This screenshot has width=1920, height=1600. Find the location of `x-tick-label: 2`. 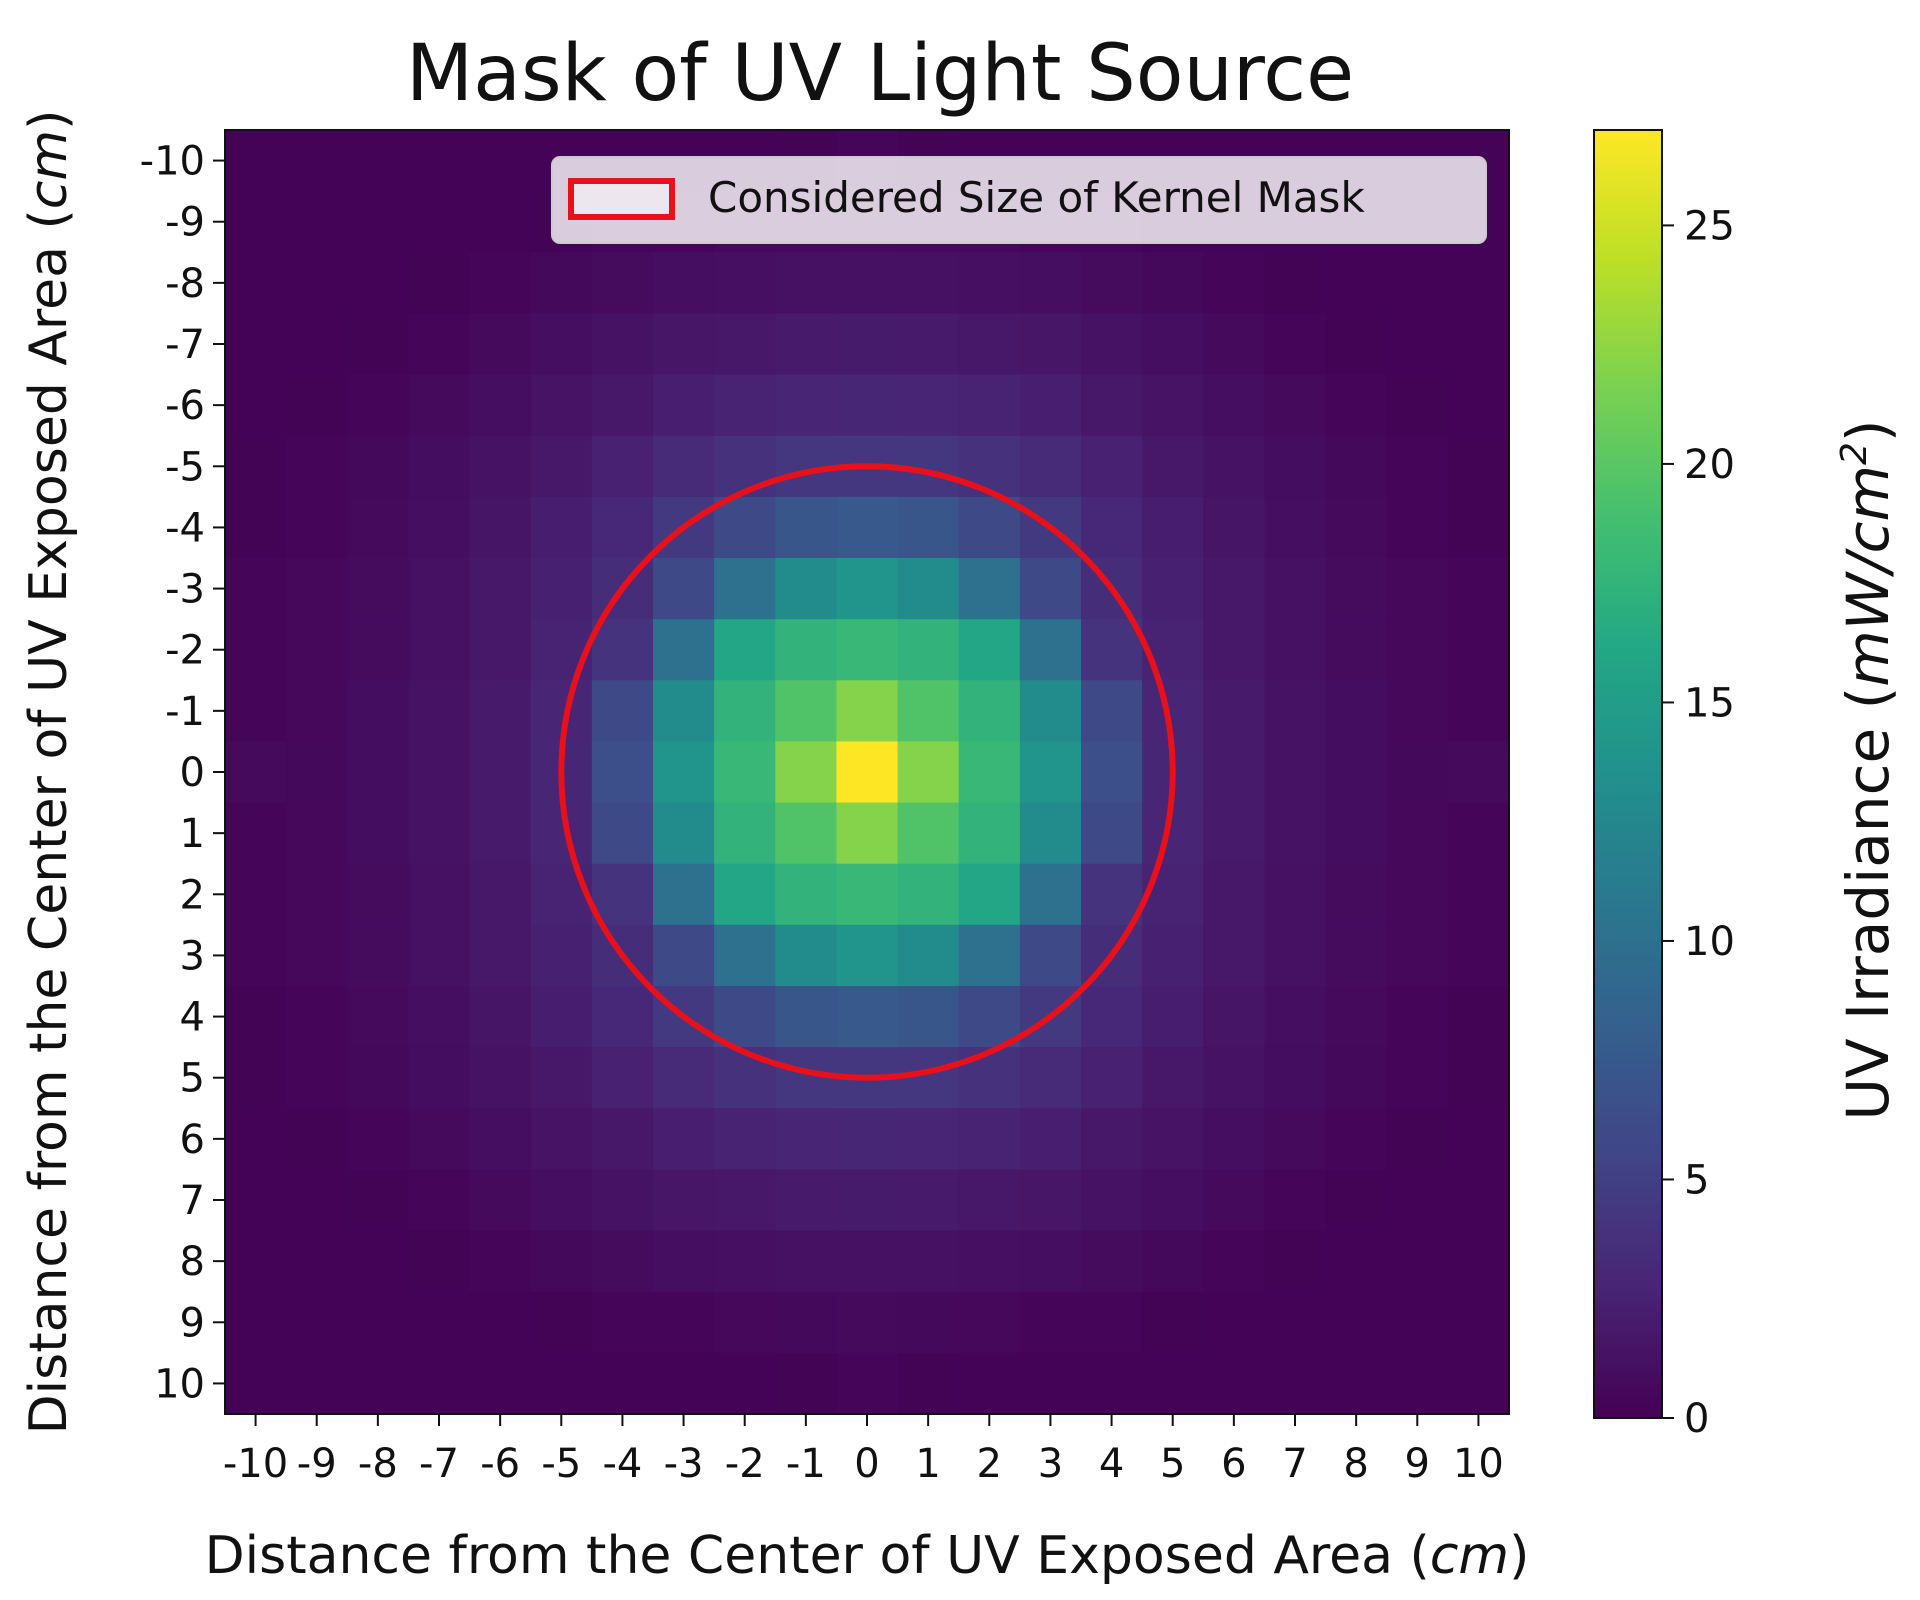

x-tick-label: 2 is located at coordinates (989, 1464).